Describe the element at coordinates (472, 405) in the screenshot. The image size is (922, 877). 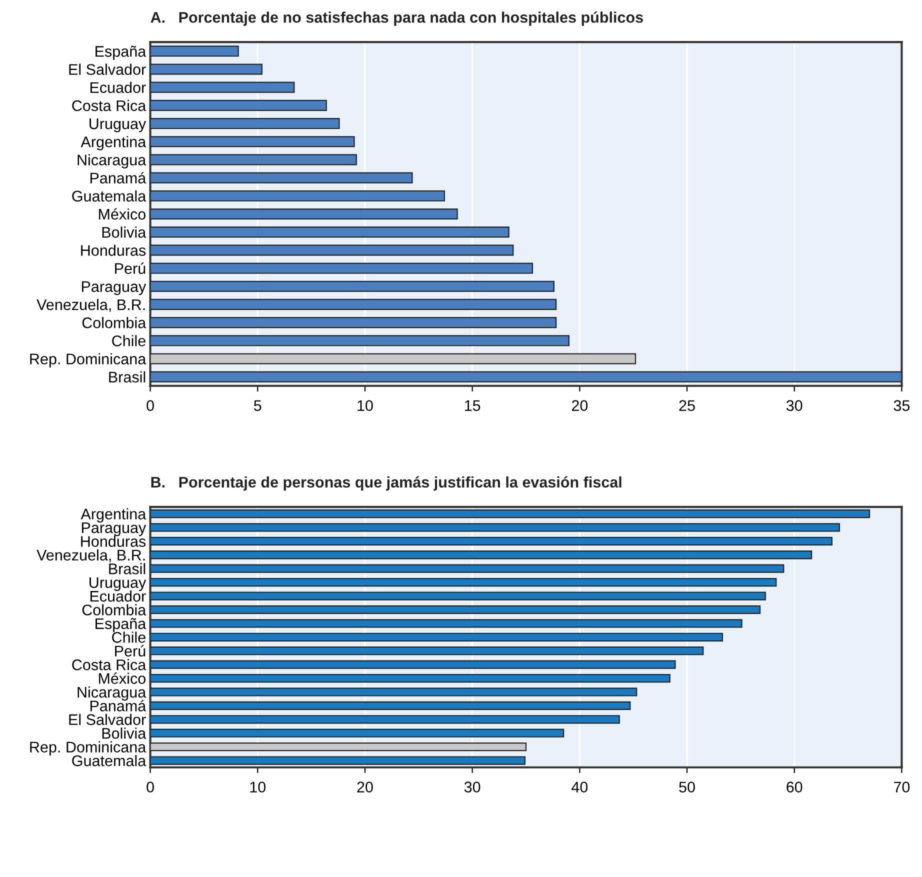
I see `x-tick-label: 15` at that location.